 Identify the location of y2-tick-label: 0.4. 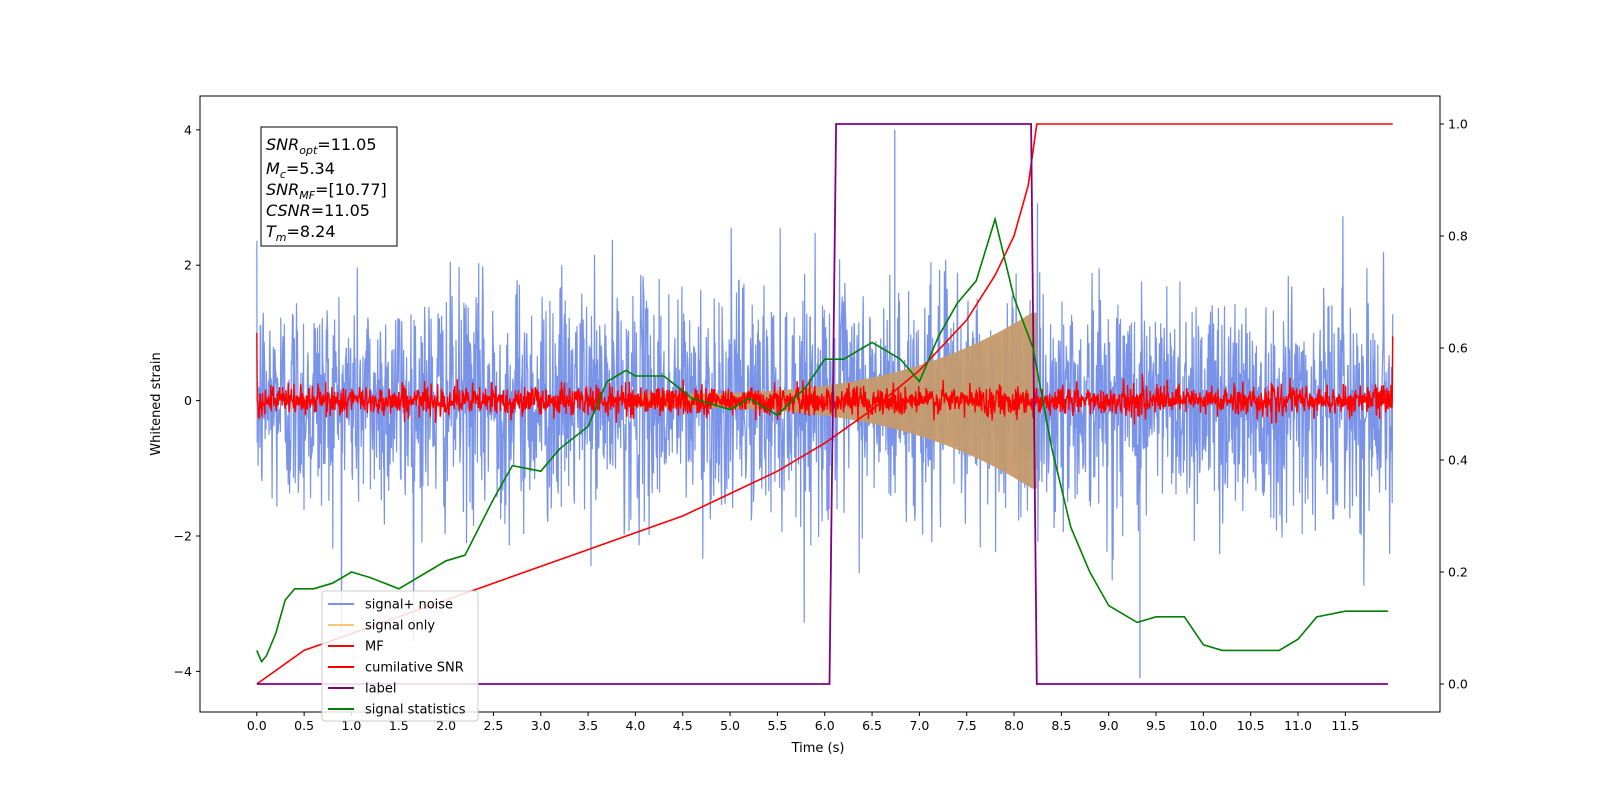
(1458, 460).